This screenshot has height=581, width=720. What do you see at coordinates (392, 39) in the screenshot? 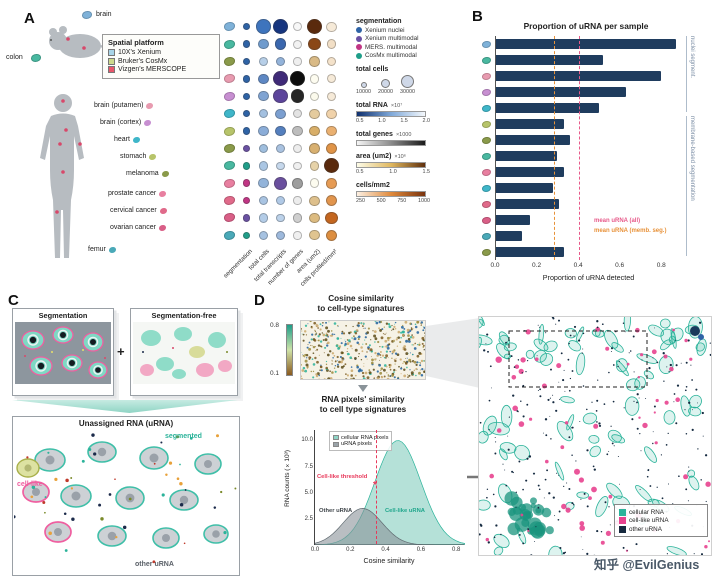
I see `legend-item-label: Xenium multimodal` at bounding box center [392, 39].